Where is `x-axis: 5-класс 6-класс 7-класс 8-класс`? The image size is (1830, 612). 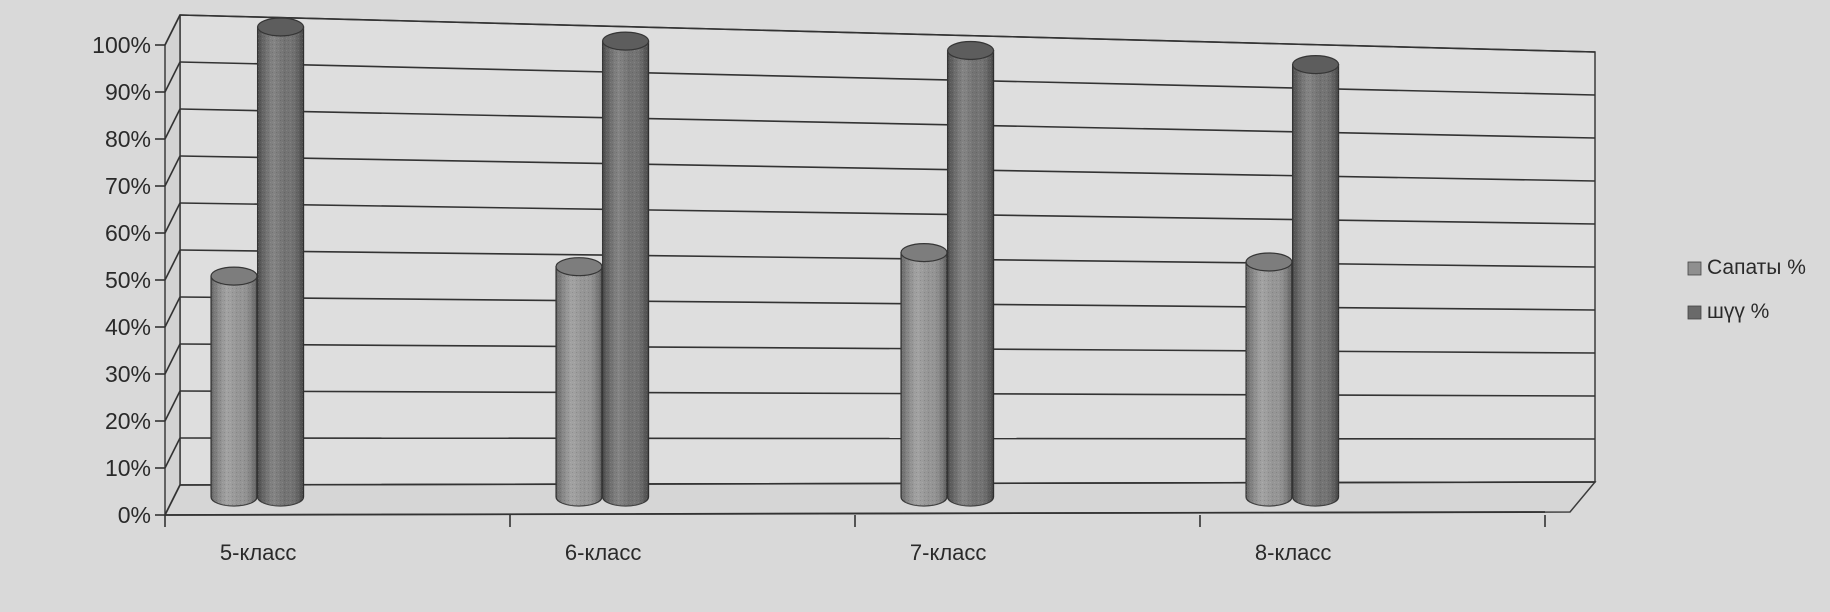 x-axis: 5-класс 6-класс 7-класс 8-класс is located at coordinates (855, 538).